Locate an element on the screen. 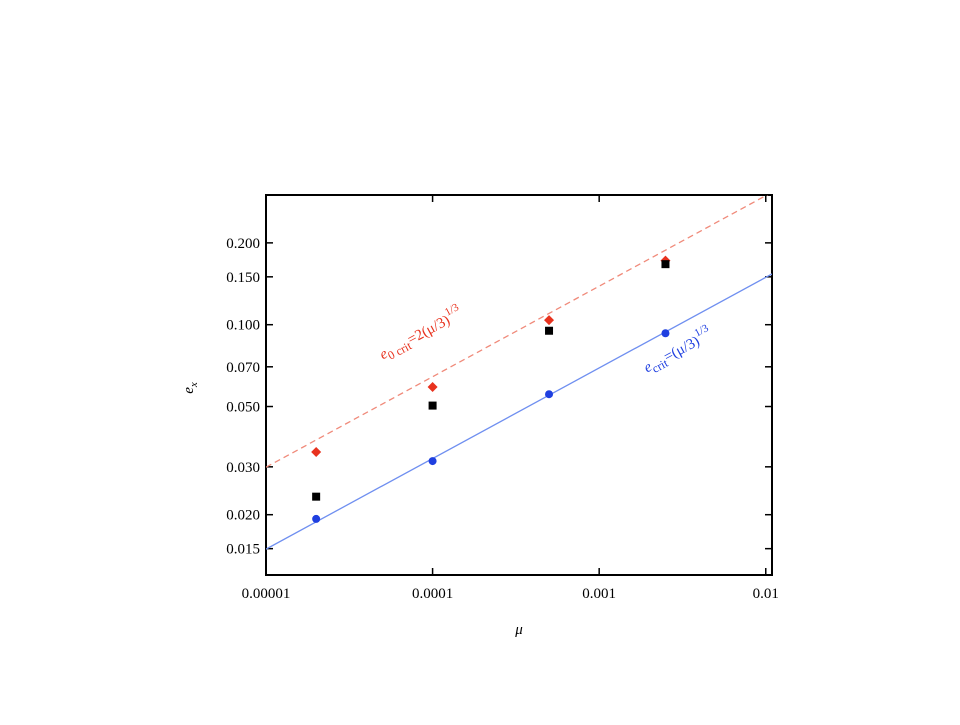 This screenshot has width=960, height=725. y-axis-label: ex is located at coordinates (190, 388).